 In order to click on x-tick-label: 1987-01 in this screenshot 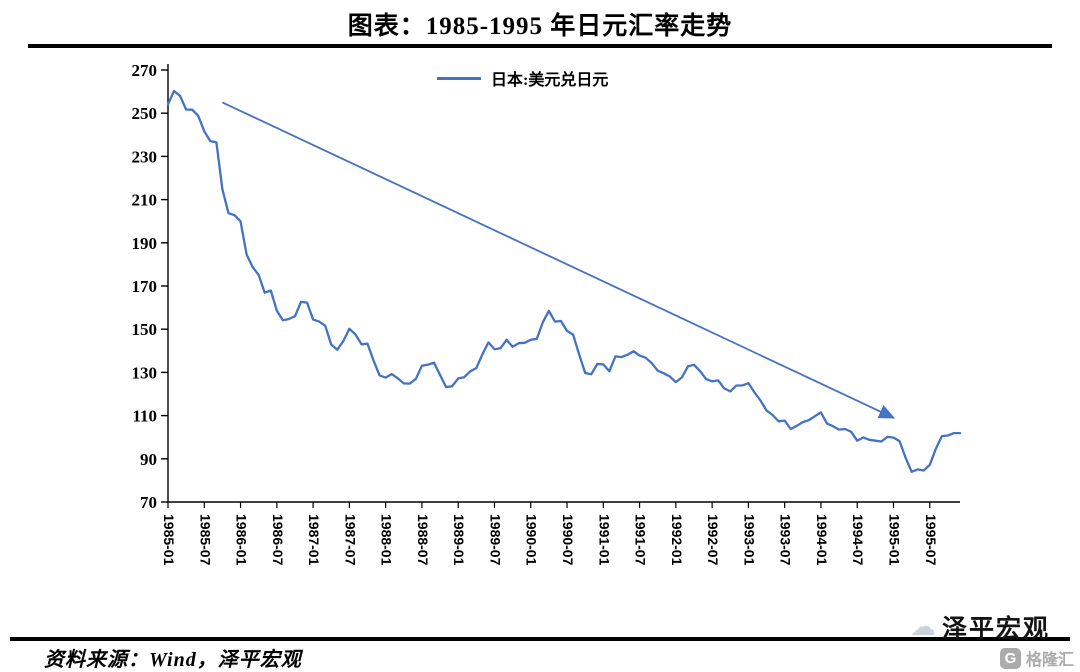, I will do `click(314, 540)`.